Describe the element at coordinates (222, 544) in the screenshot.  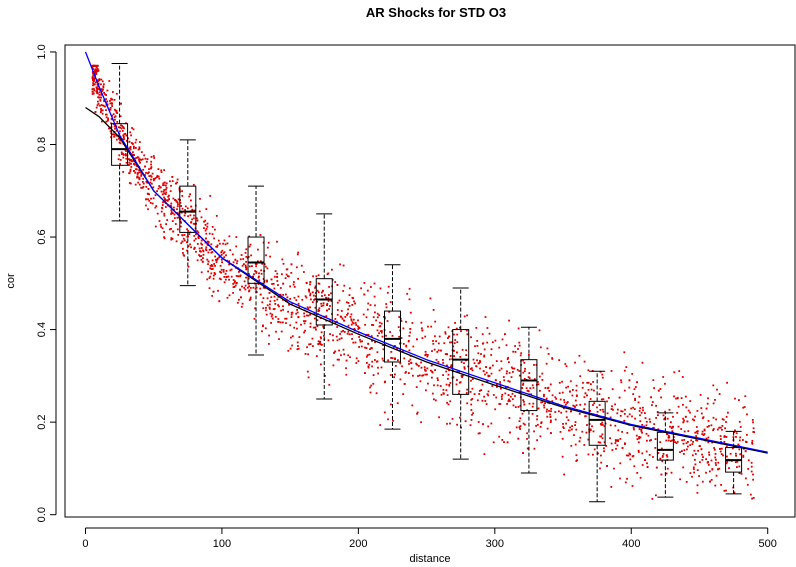
I see `x-tick-label: 100` at that location.